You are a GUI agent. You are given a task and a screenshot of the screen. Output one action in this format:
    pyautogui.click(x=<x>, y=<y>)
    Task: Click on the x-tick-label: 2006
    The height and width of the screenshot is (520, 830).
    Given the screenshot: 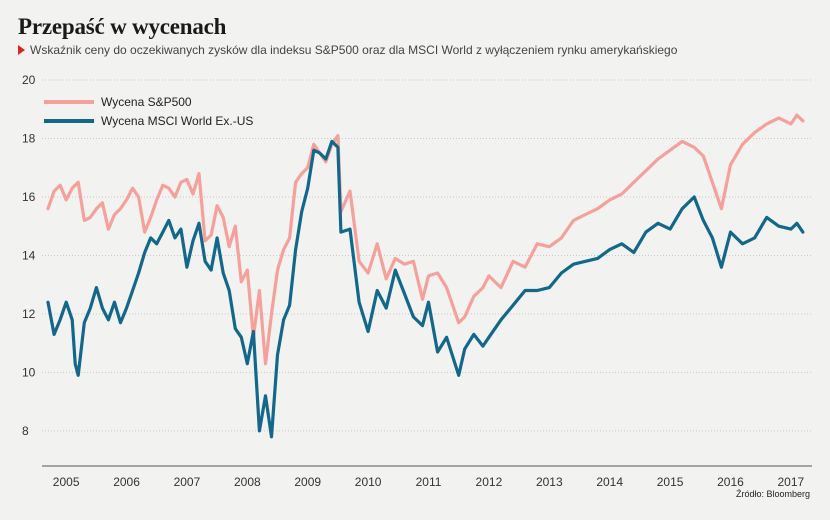 What is the action you would take?
    pyautogui.click(x=126, y=482)
    